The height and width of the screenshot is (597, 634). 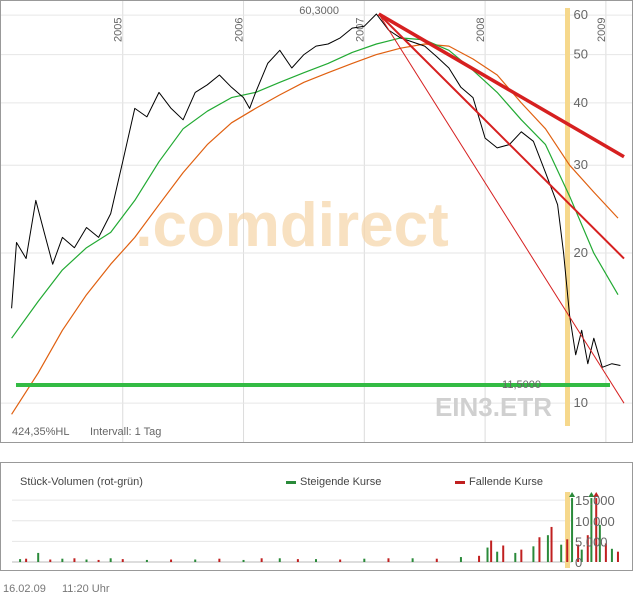 I want to click on volume-tick-label: 15.000, so click(x=595, y=500).